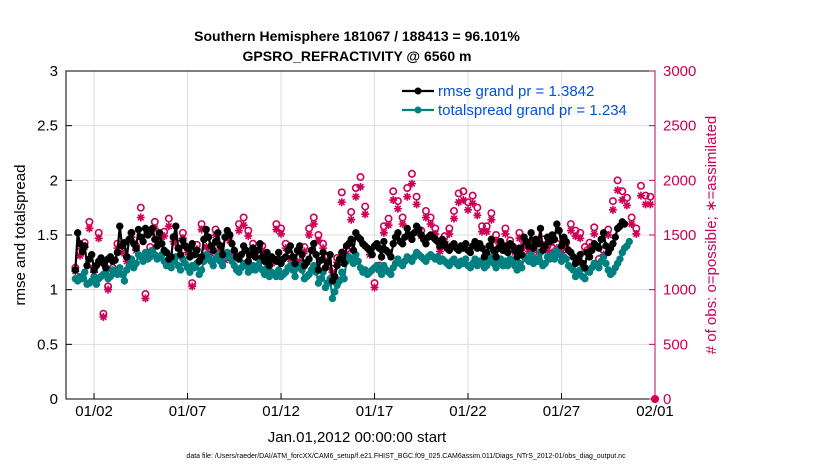  What do you see at coordinates (54, 180) in the screenshot?
I see `y-left-tick-label: 2` at bounding box center [54, 180].